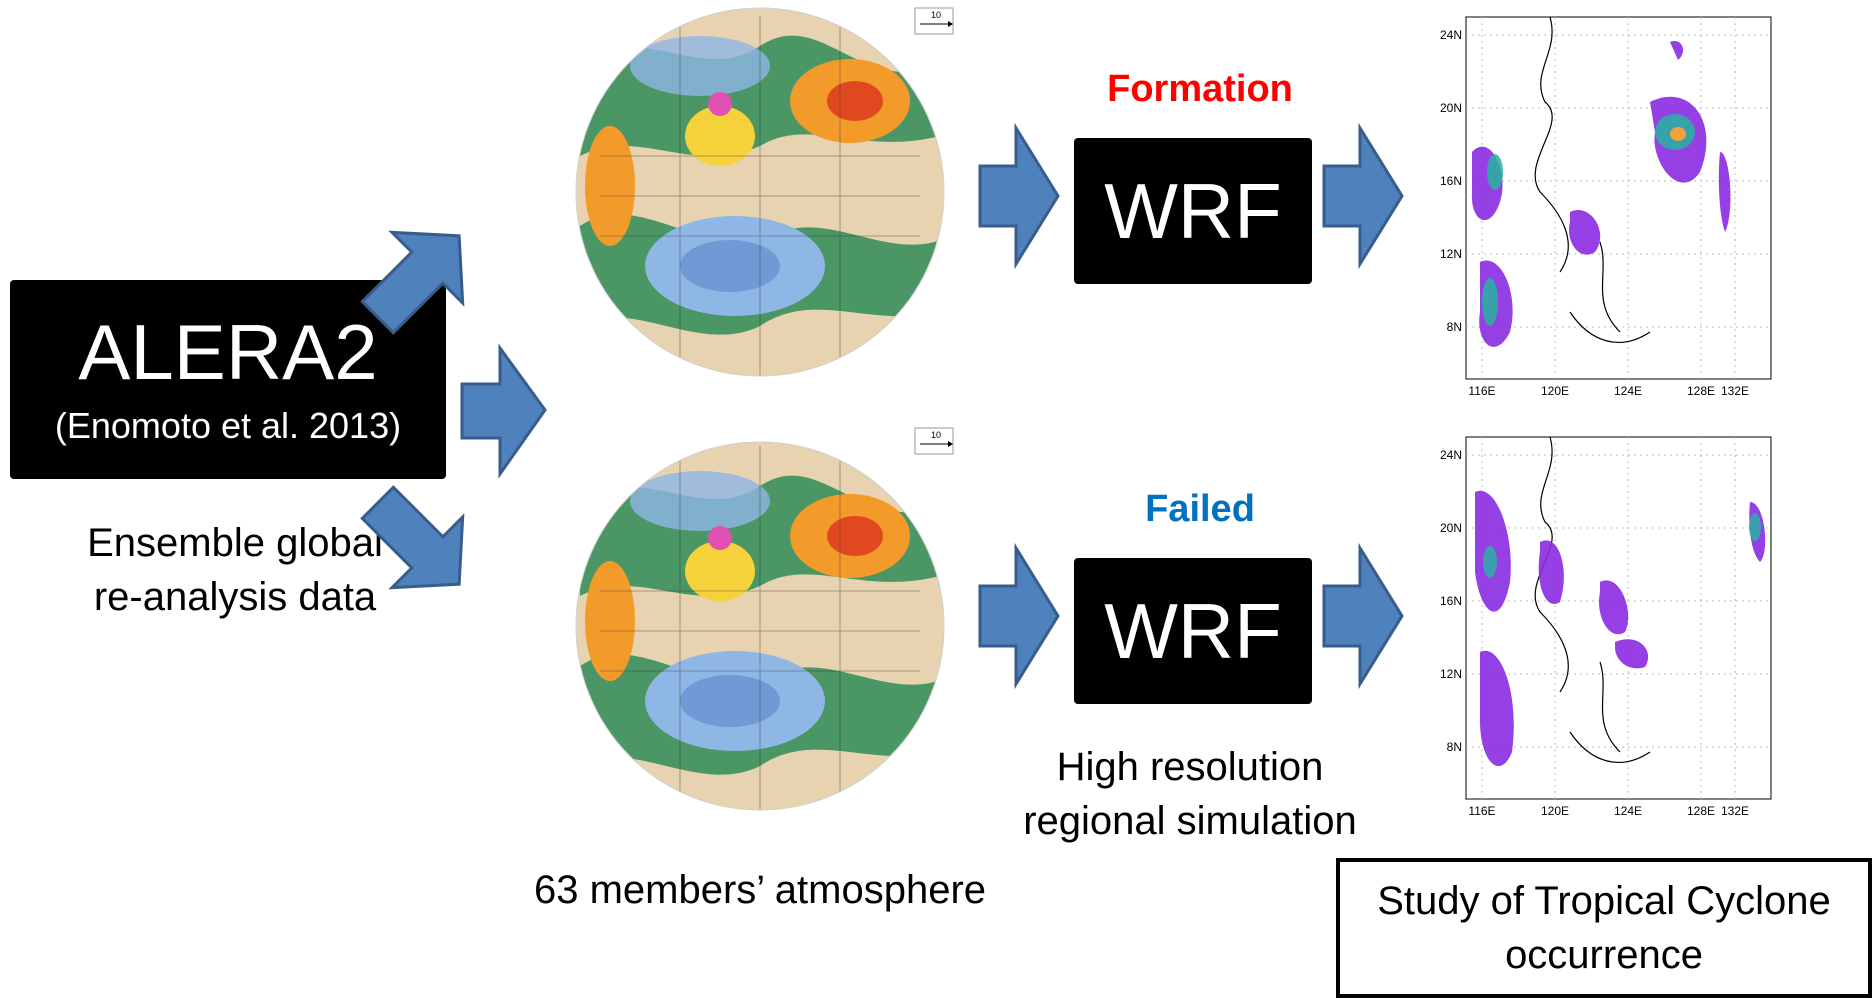  What do you see at coordinates (503, 411) in the screenshot?
I see `arrow-to-center` at bounding box center [503, 411].